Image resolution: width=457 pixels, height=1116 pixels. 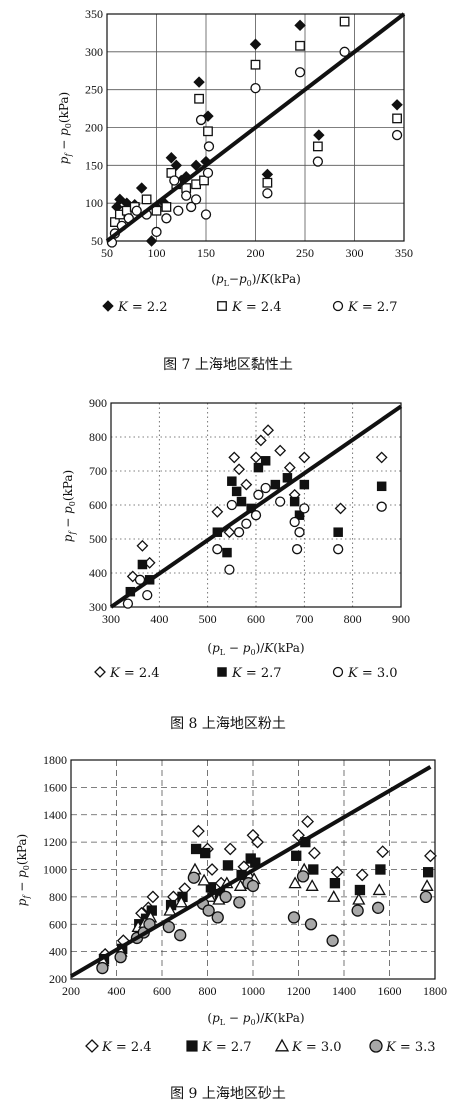 I want to click on x-tick-label: 1200, so click(x=299, y=991).